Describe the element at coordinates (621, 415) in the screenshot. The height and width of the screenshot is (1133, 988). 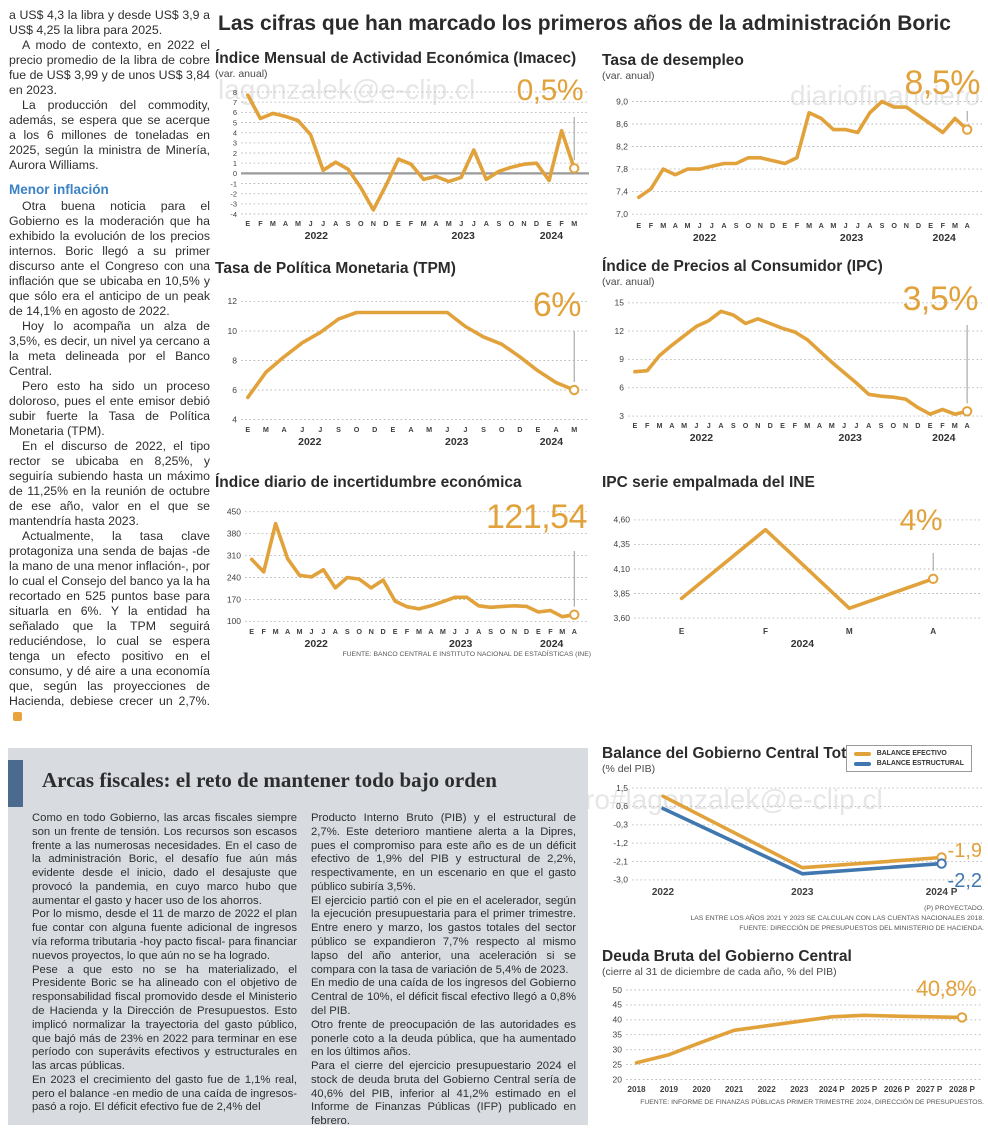
I see `svg-text: 3` at that location.